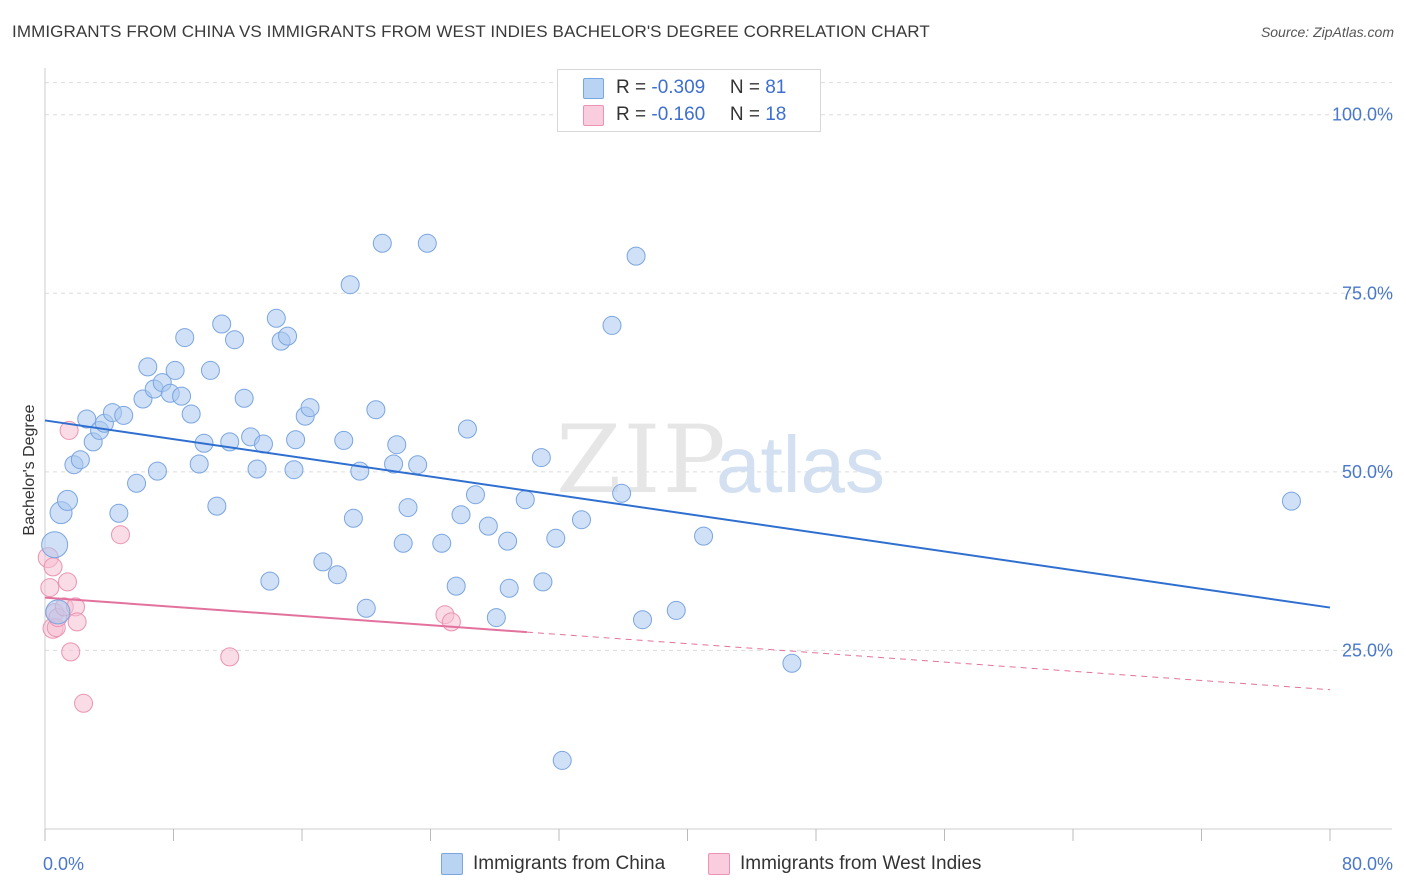  What do you see at coordinates (63, 864) in the screenshot?
I see `x-tick-label-min: 0.0%` at bounding box center [63, 864].